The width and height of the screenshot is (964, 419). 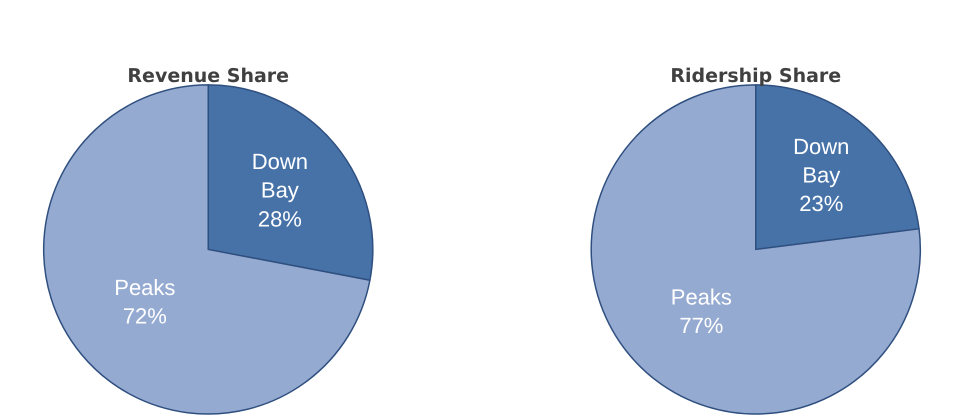 What do you see at coordinates (701, 325) in the screenshot?
I see `data-label: 77%` at bounding box center [701, 325].